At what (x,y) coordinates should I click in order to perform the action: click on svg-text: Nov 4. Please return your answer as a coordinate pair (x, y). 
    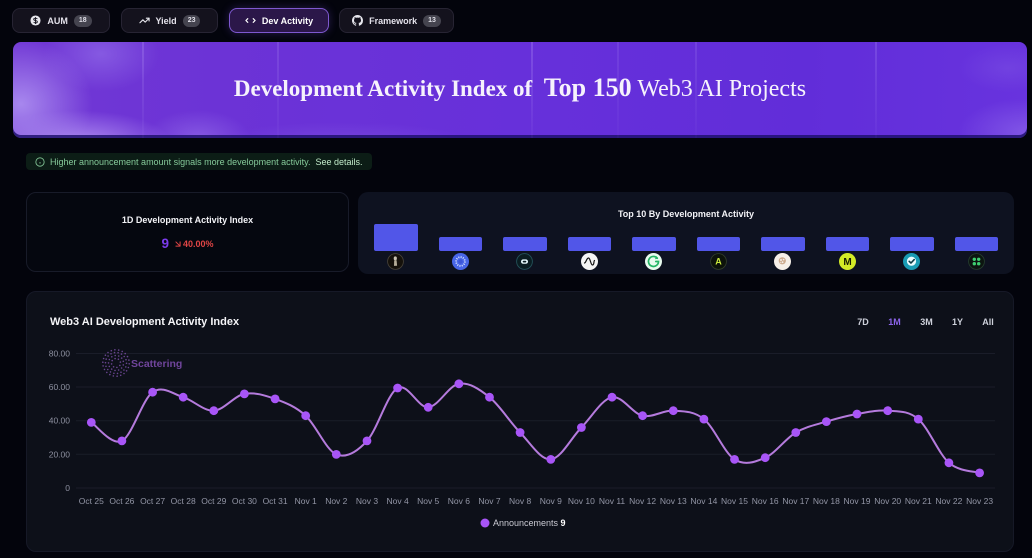
    Looking at the image, I should click on (397, 501).